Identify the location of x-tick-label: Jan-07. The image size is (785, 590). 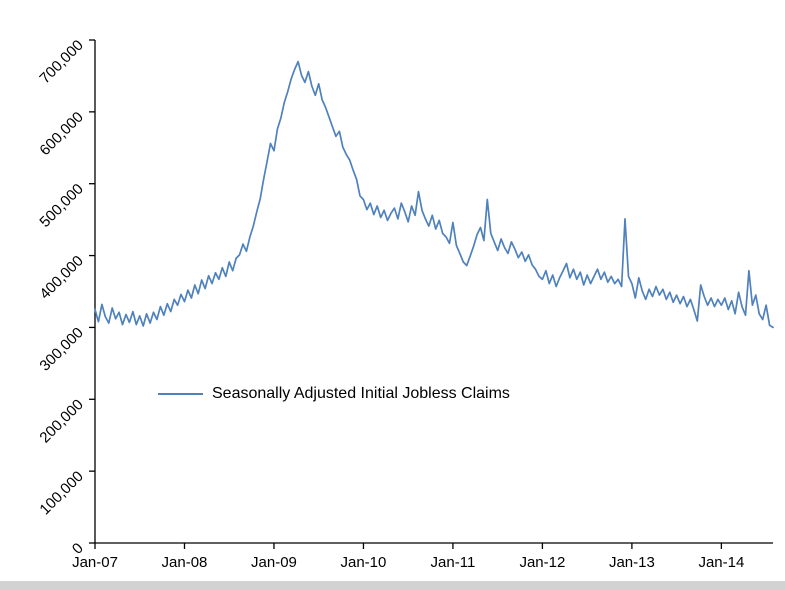
(95, 562).